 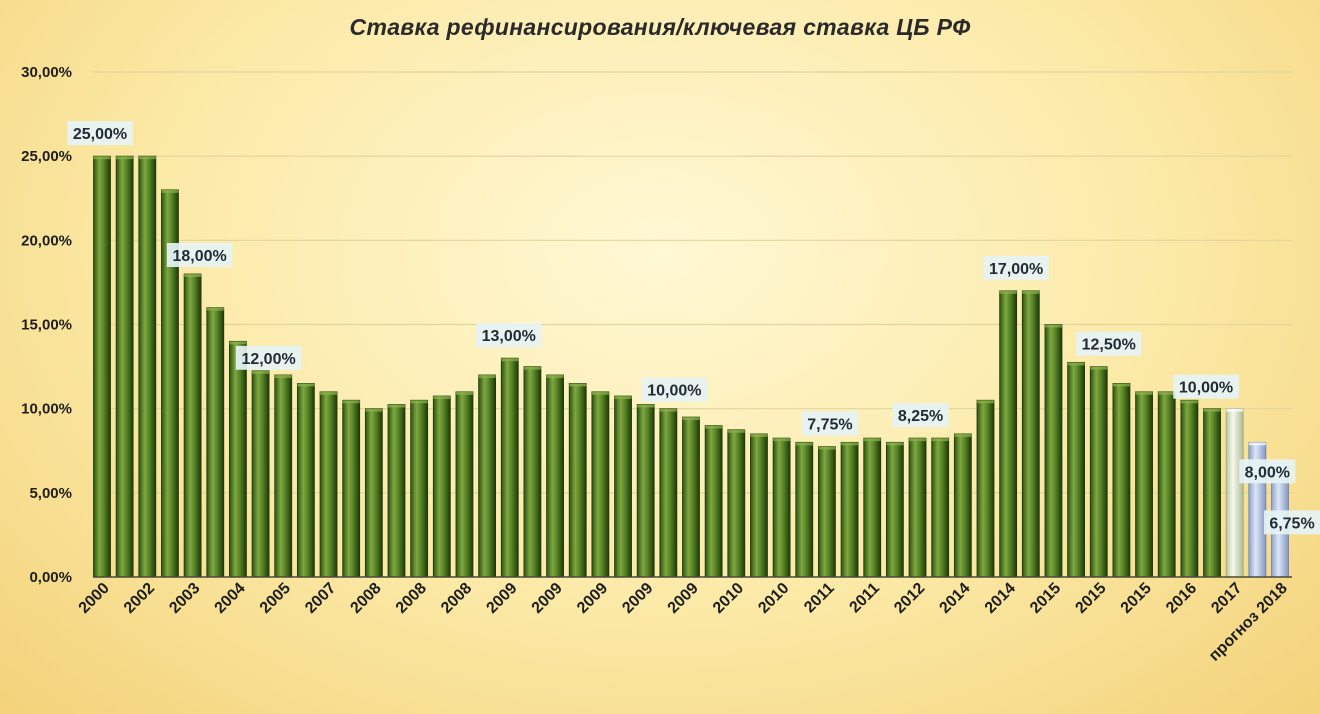 What do you see at coordinates (50, 577) in the screenshot?
I see `y-tick-label: 0,00%` at bounding box center [50, 577].